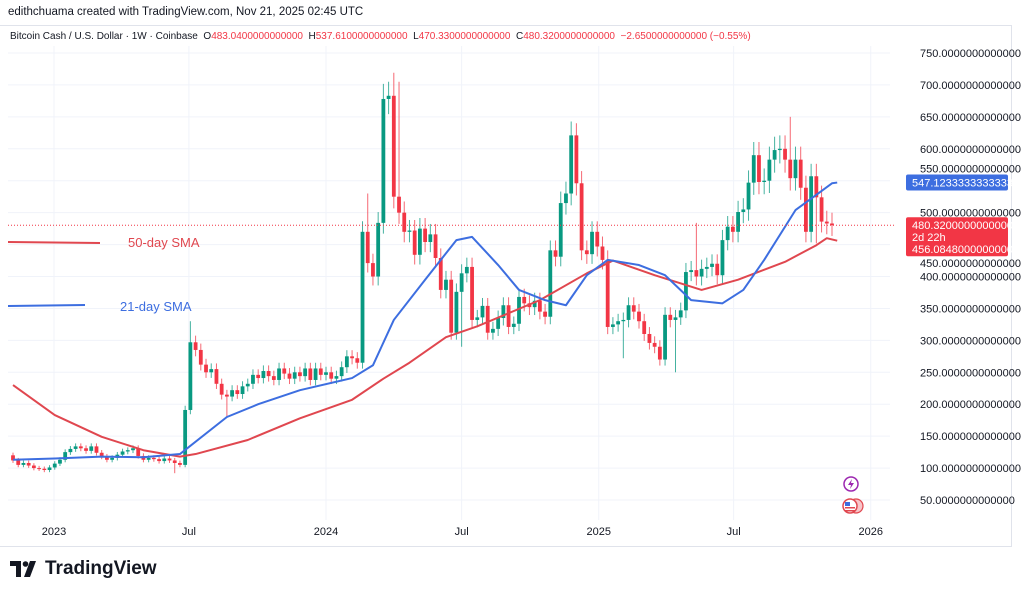  Describe the element at coordinates (970, 405) in the screenshot. I see `y-tick-label: 200.0000000000000` at that location.